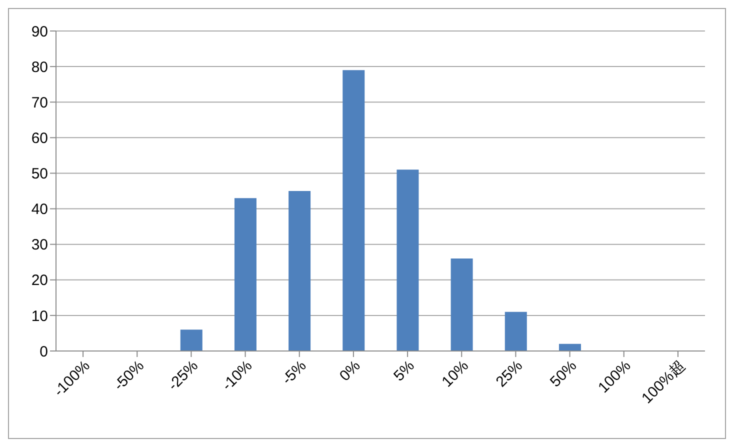 This screenshot has height=447, width=734. Describe the element at coordinates (39, 209) in the screenshot. I see `y-tick-label: 40` at that location.